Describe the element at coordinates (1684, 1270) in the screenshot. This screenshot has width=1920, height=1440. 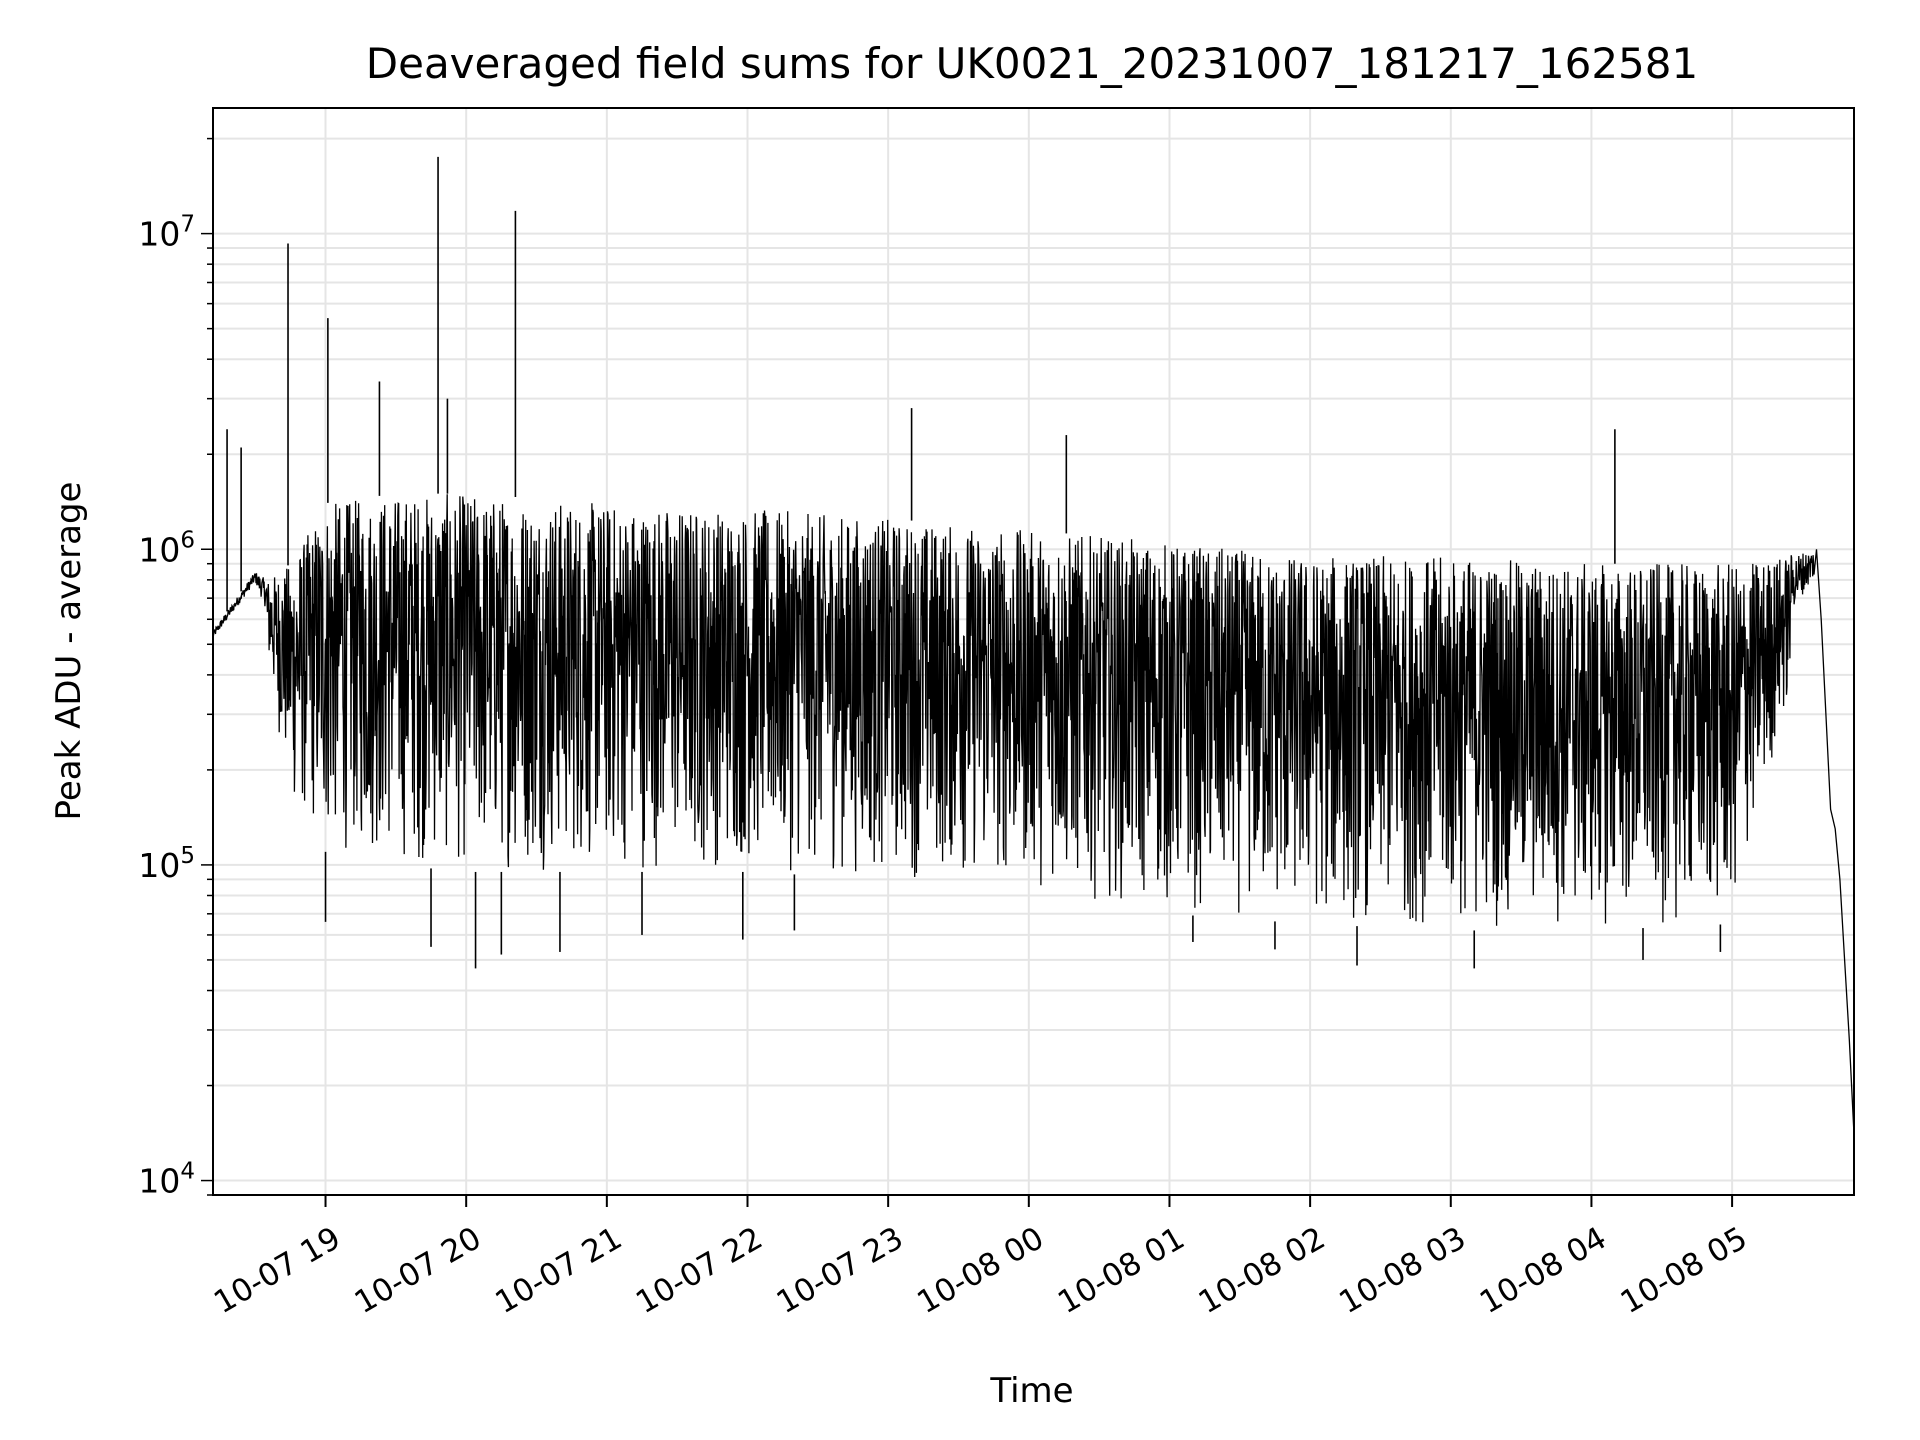
I see `x-tick-label: 10-08 05` at that location.